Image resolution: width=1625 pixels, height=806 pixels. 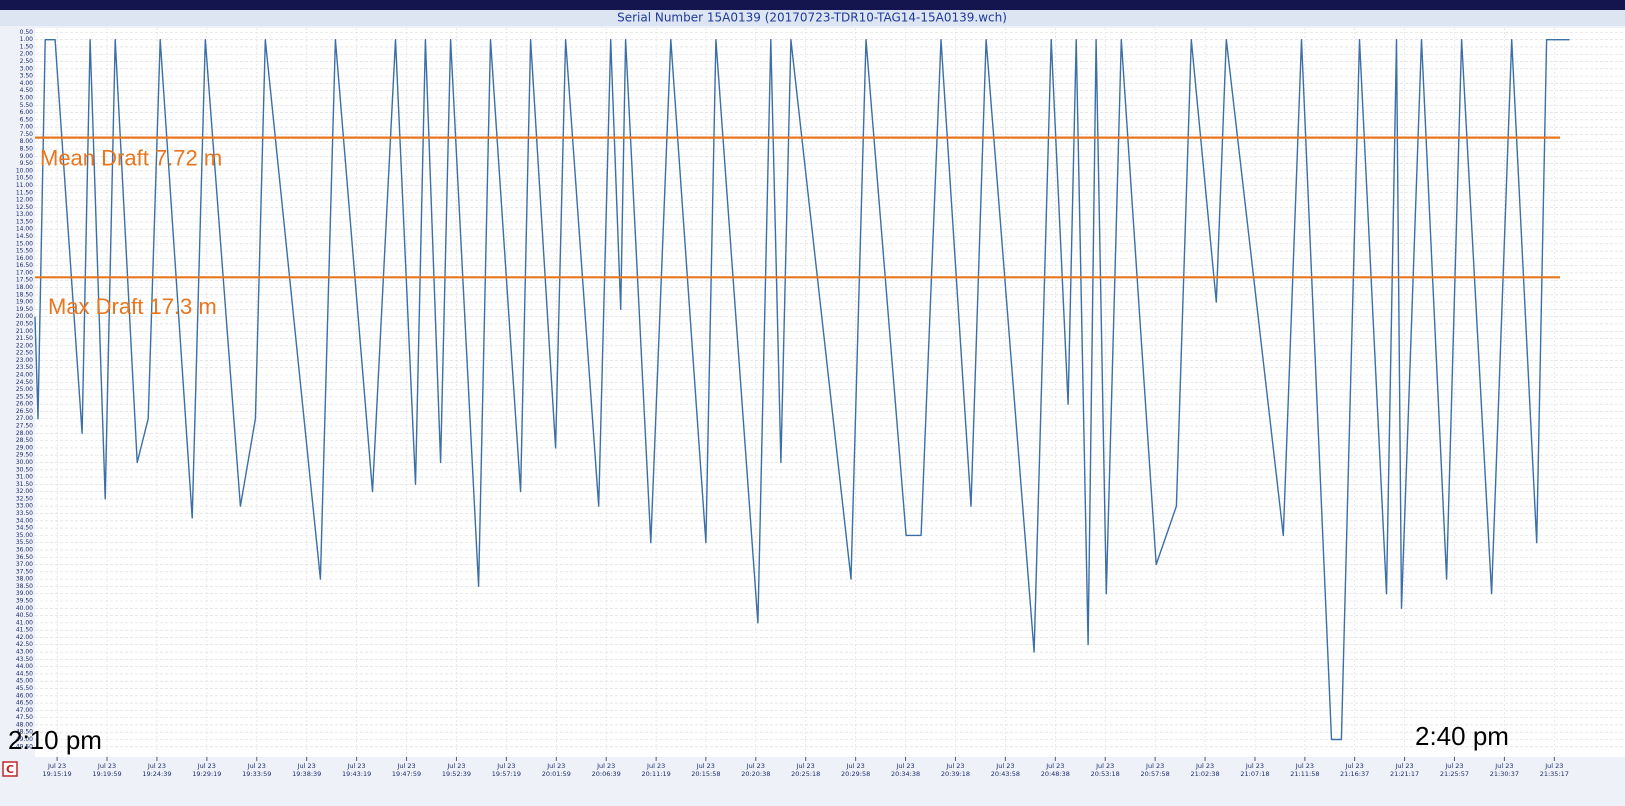 What do you see at coordinates (24, 418) in the screenshot?
I see `y-tick-label: 27.00` at bounding box center [24, 418].